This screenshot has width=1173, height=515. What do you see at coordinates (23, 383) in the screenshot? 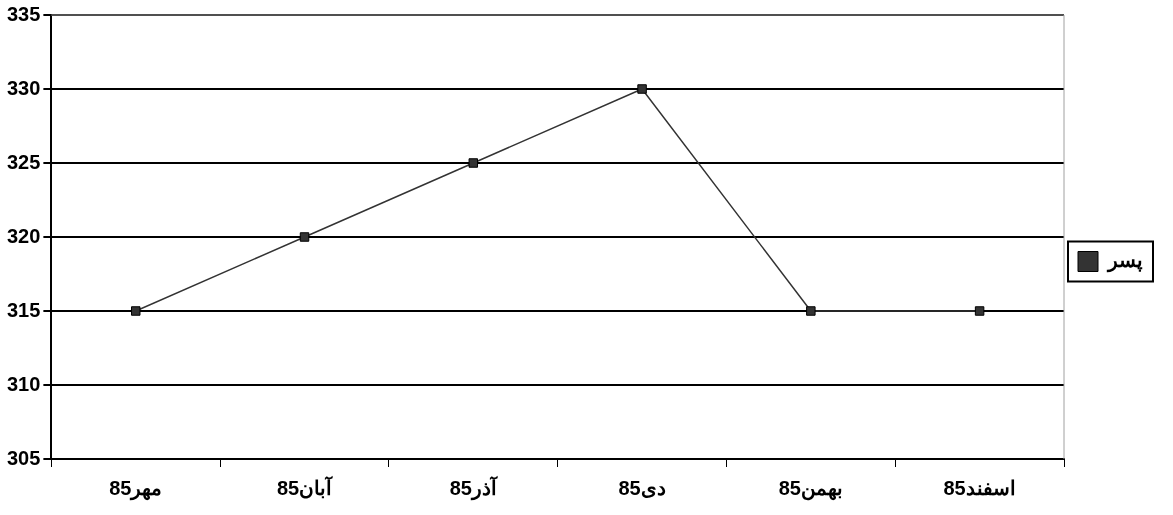
I see `y-tick-label: 310` at bounding box center [23, 383].